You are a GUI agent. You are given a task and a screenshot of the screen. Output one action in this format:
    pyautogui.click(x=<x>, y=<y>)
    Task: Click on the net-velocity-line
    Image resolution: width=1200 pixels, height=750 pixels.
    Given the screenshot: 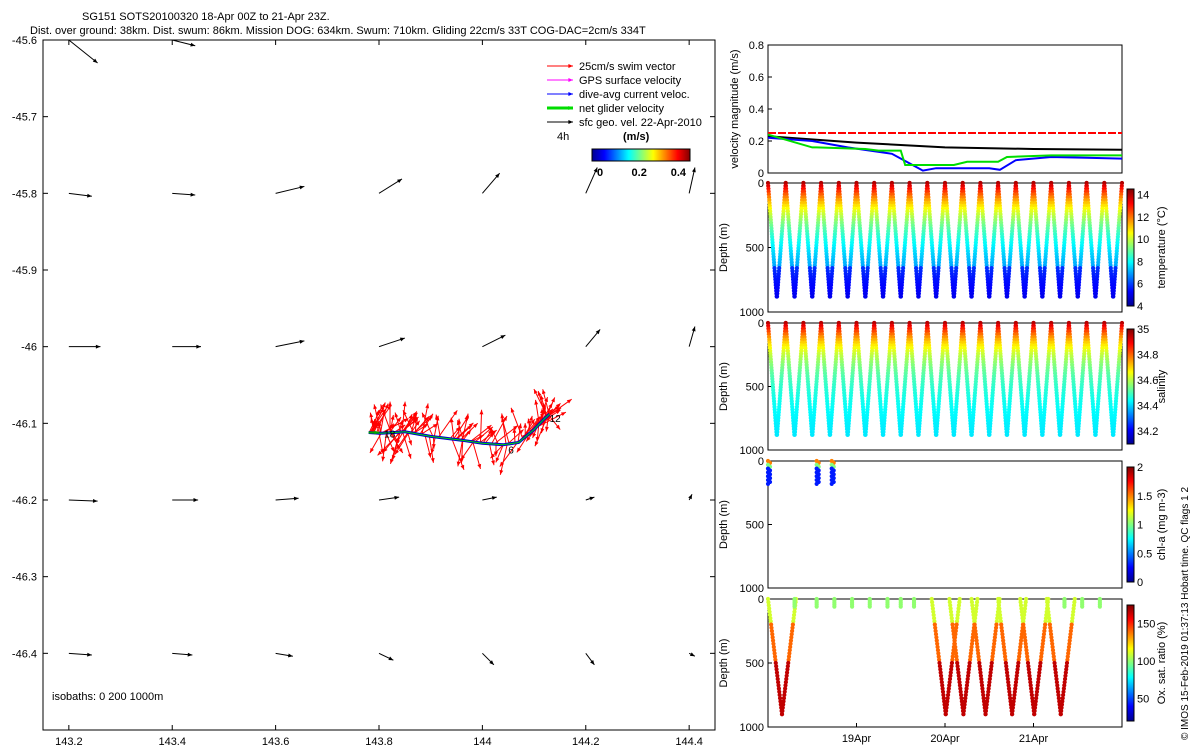 What is the action you would take?
    pyautogui.click(x=459, y=429)
    